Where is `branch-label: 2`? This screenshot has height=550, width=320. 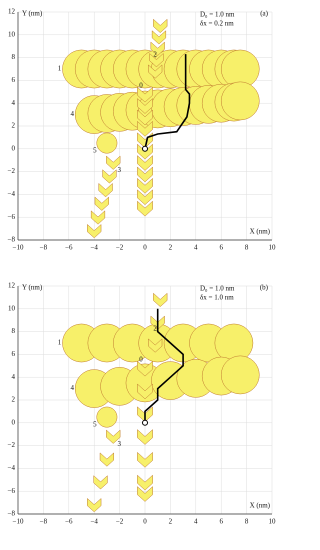
branch-label: 2 is located at coordinates (155, 55).